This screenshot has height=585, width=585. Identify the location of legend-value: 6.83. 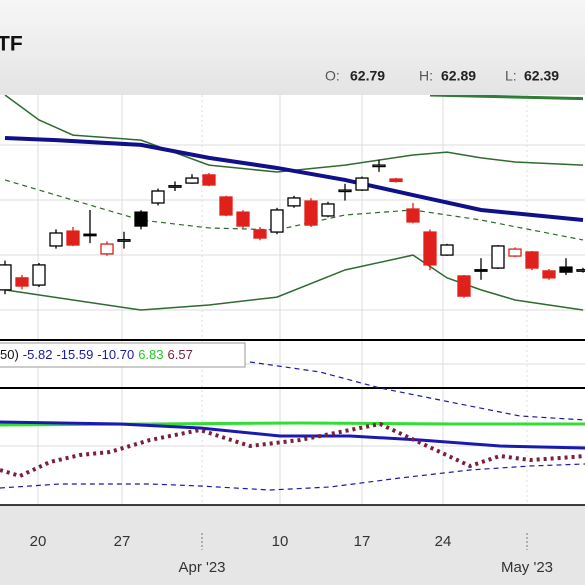
(150, 354).